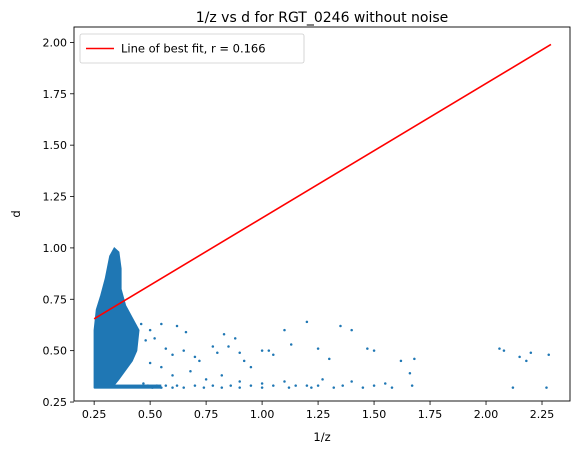 This screenshot has width=576, height=453. What do you see at coordinates (206, 414) in the screenshot?
I see `x-tick-label: 0.75` at bounding box center [206, 414].